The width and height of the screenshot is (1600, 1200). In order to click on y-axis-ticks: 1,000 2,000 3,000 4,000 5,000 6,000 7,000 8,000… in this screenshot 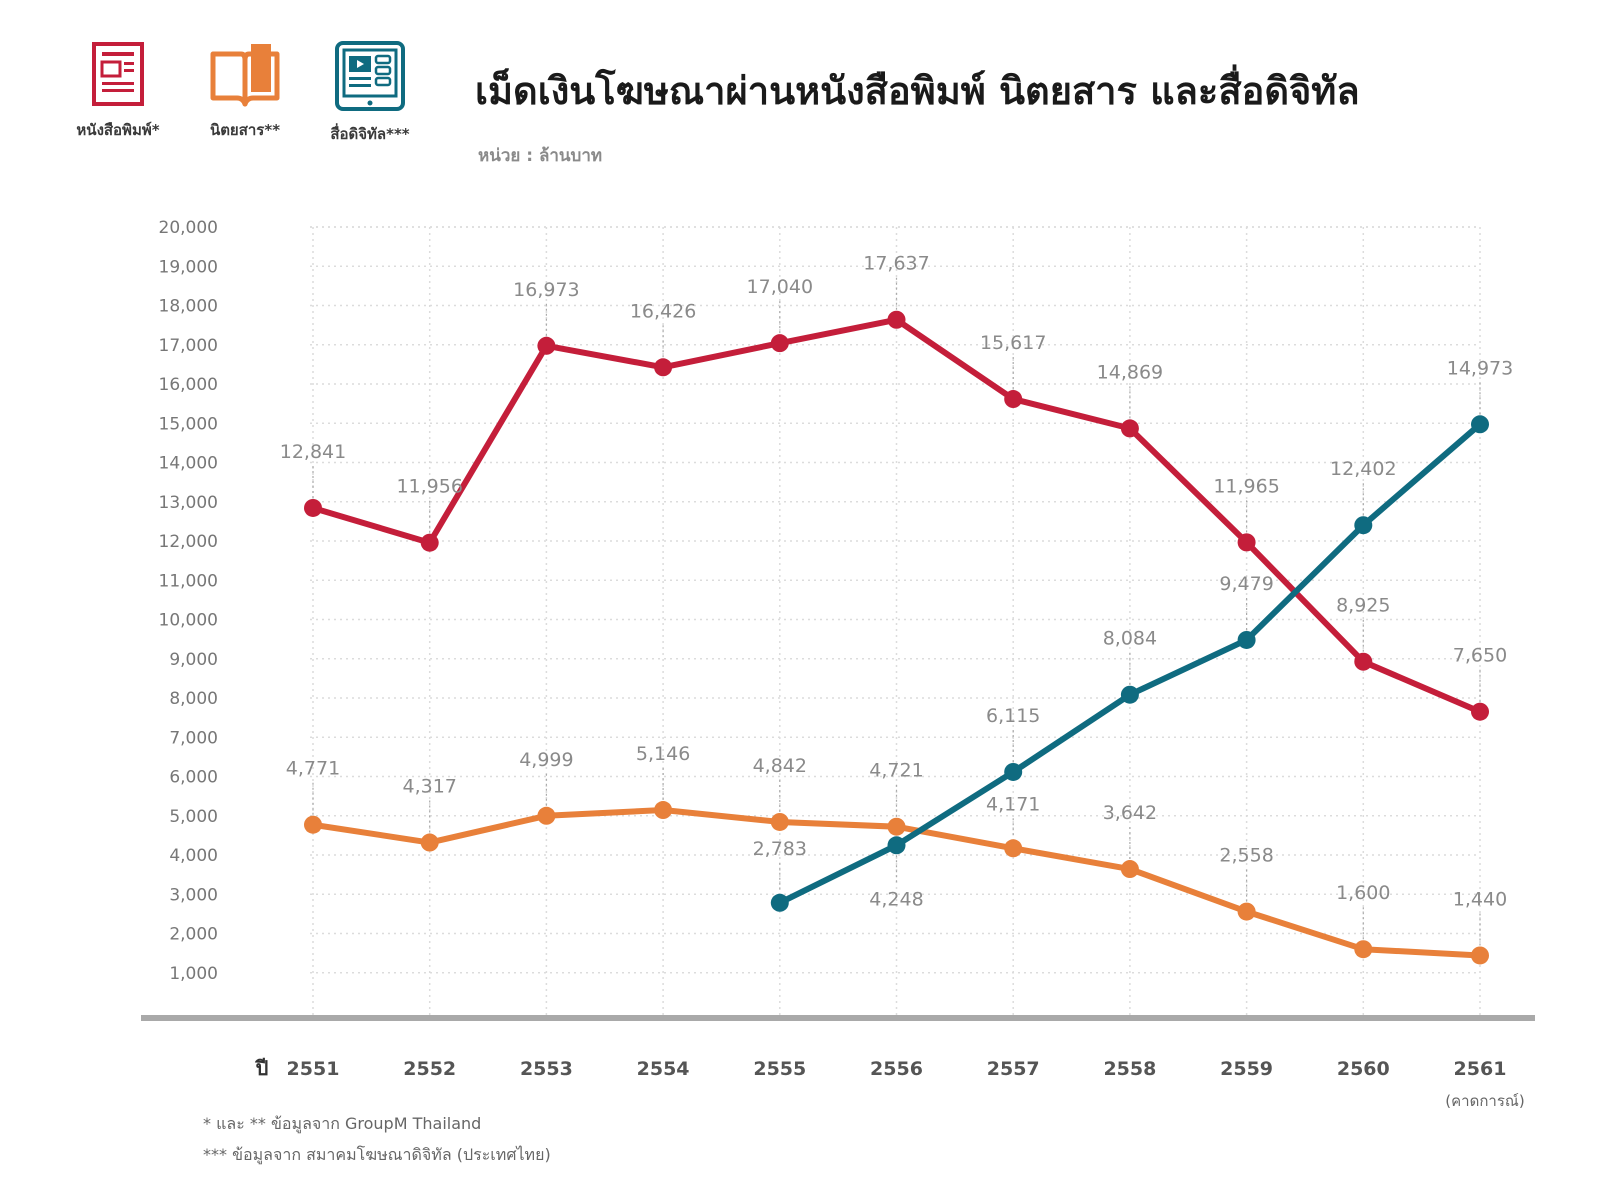, I will do `click(188, 601)`.